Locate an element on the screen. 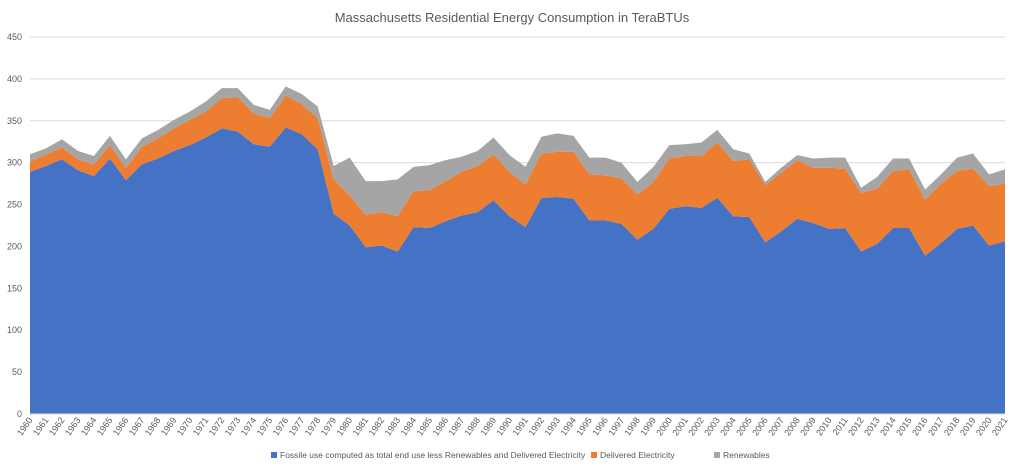 This screenshot has height=472, width=1024. x-tick-label: 1966 is located at coordinates (121, 426).